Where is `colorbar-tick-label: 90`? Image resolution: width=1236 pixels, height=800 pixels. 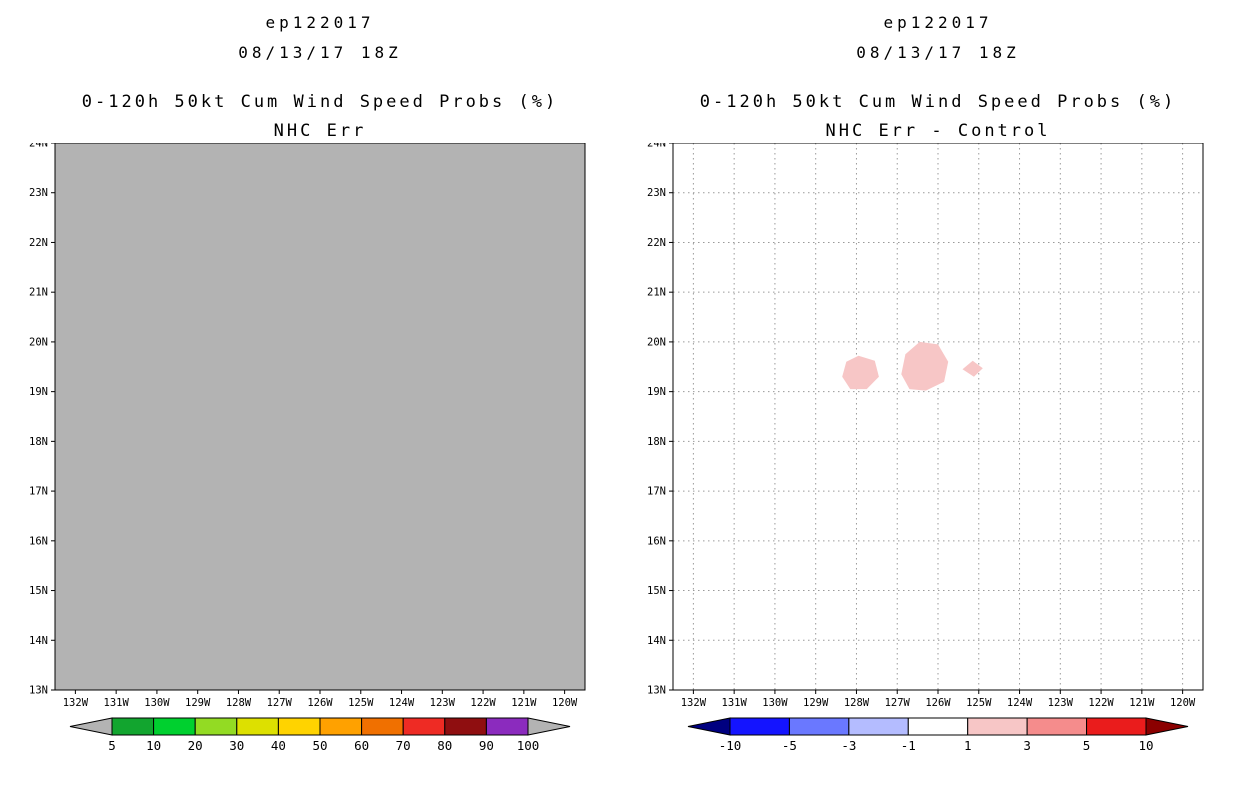
colorbar-tick-label: 90 is located at coordinates (486, 745).